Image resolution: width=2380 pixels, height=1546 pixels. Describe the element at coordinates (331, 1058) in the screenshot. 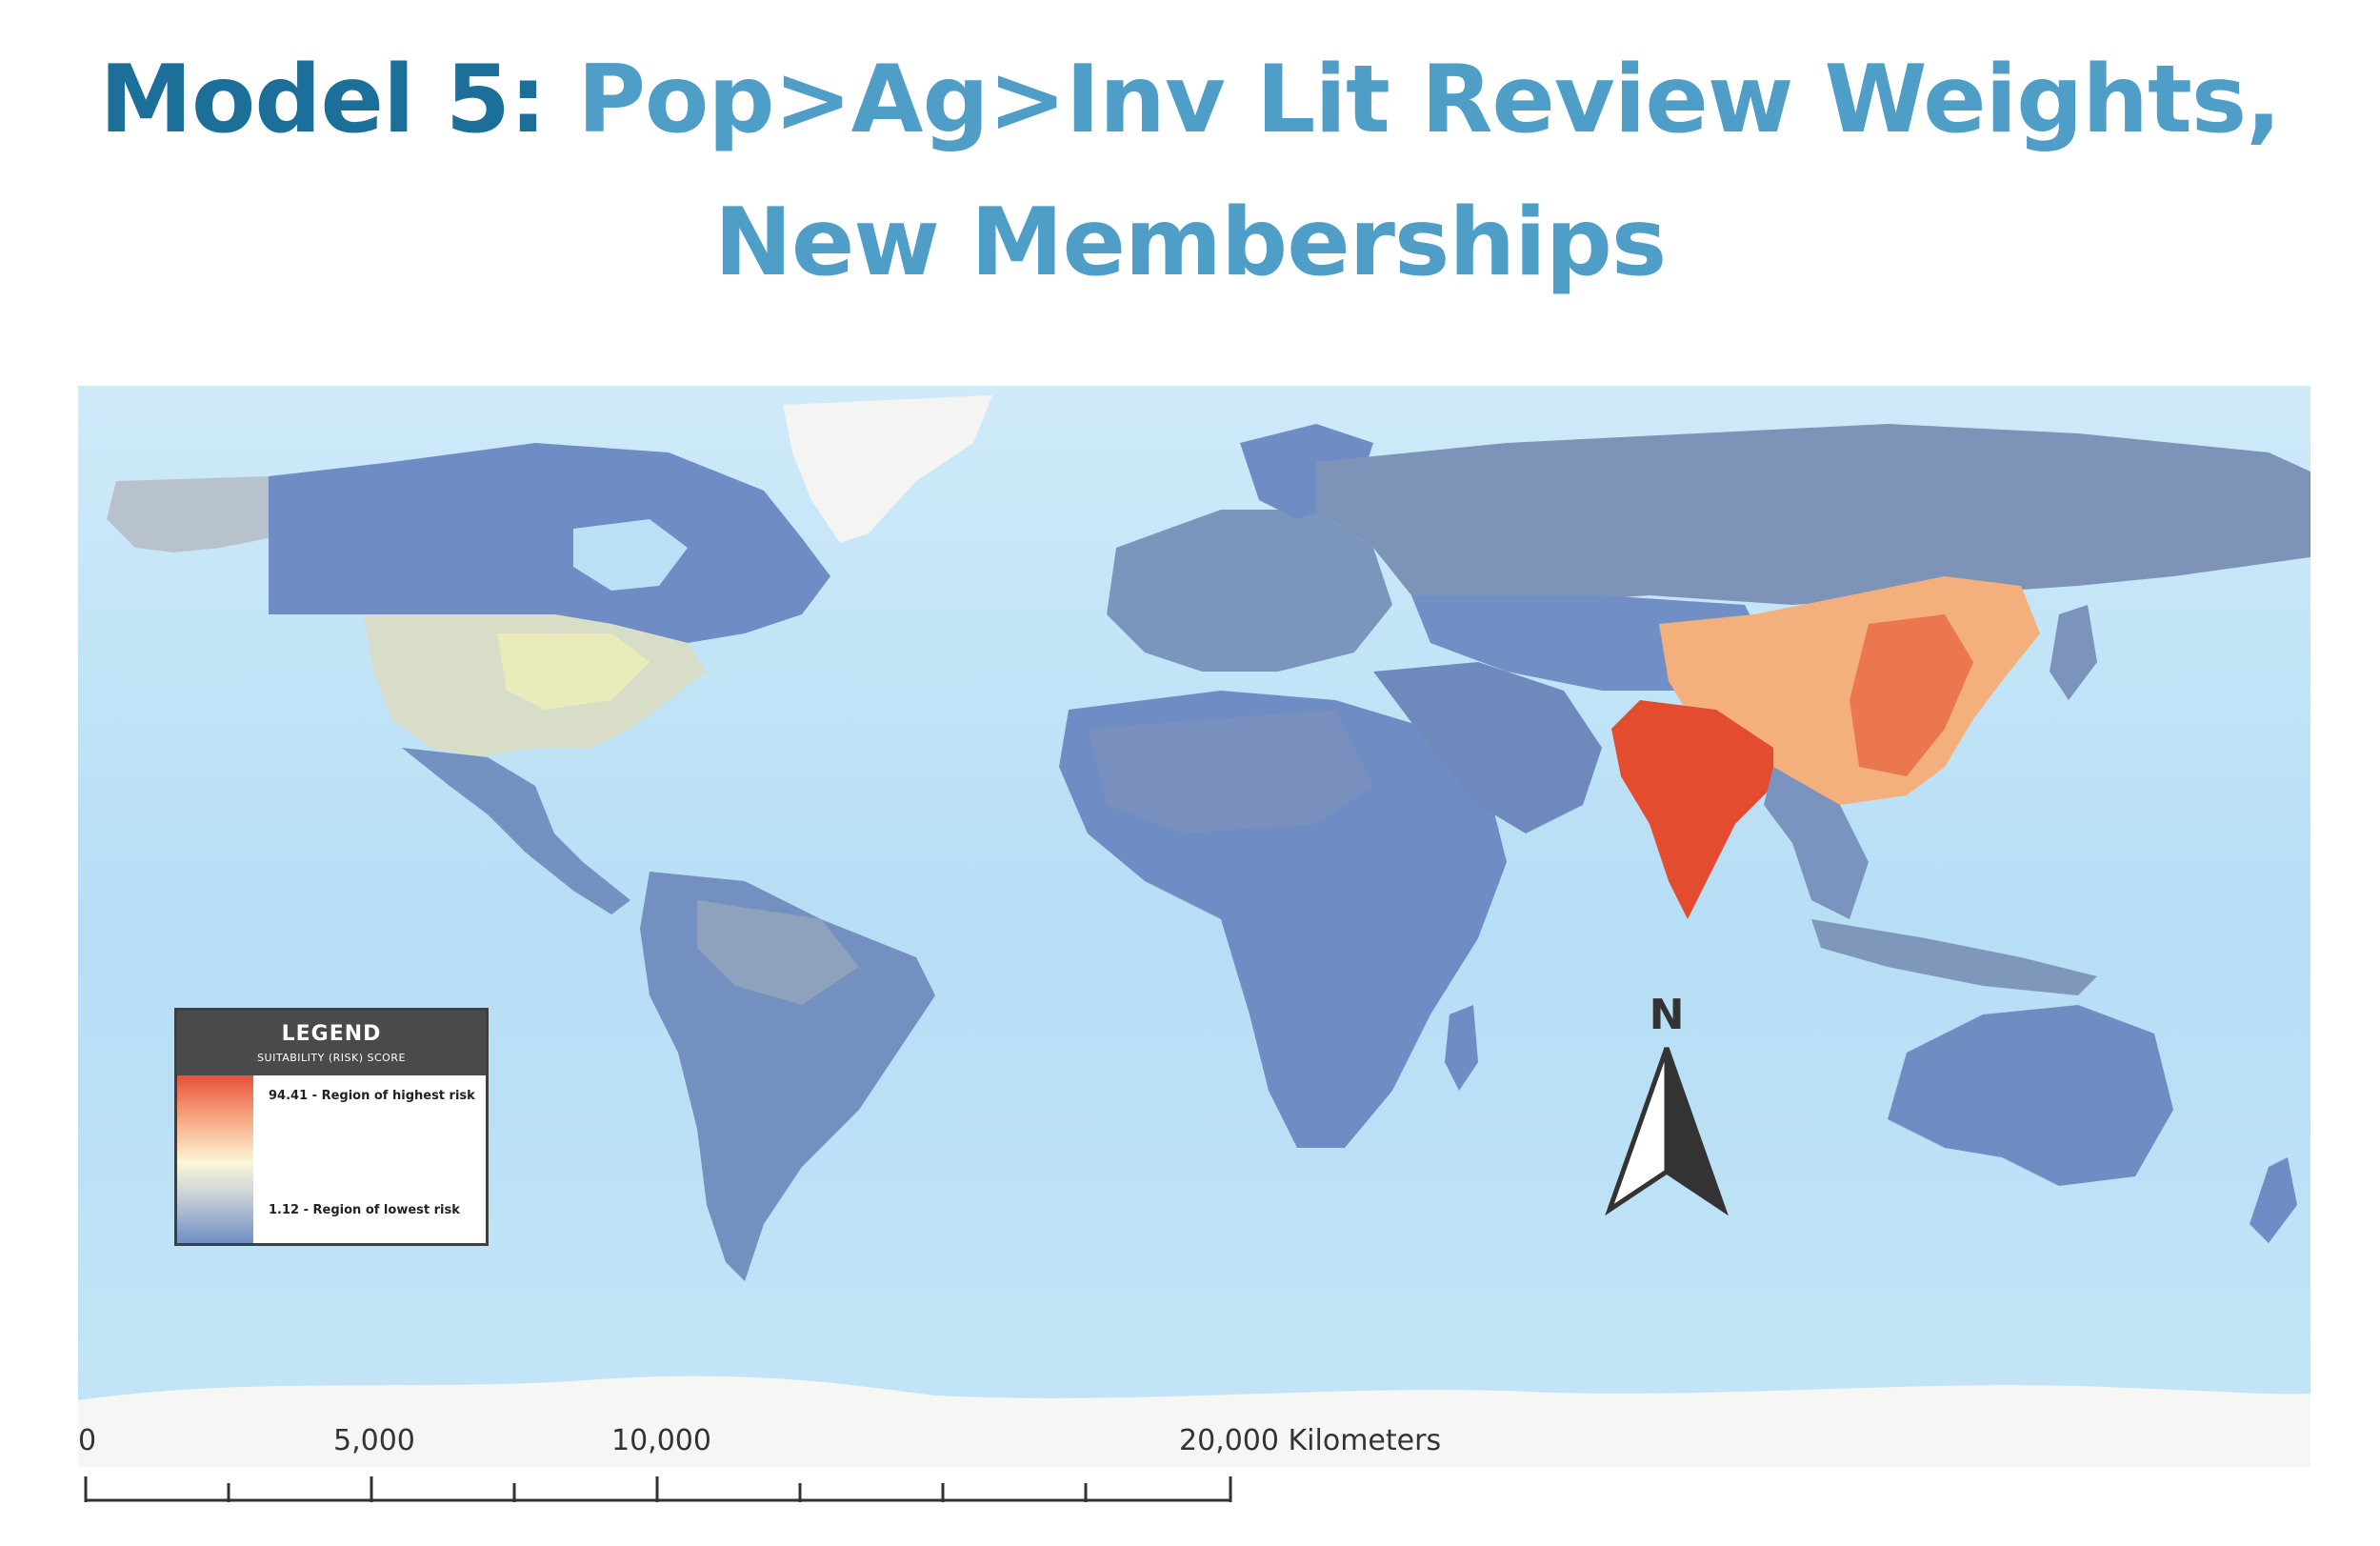

I see `legend-subtitle: SUITABILITY (RISK) SCORE` at that location.